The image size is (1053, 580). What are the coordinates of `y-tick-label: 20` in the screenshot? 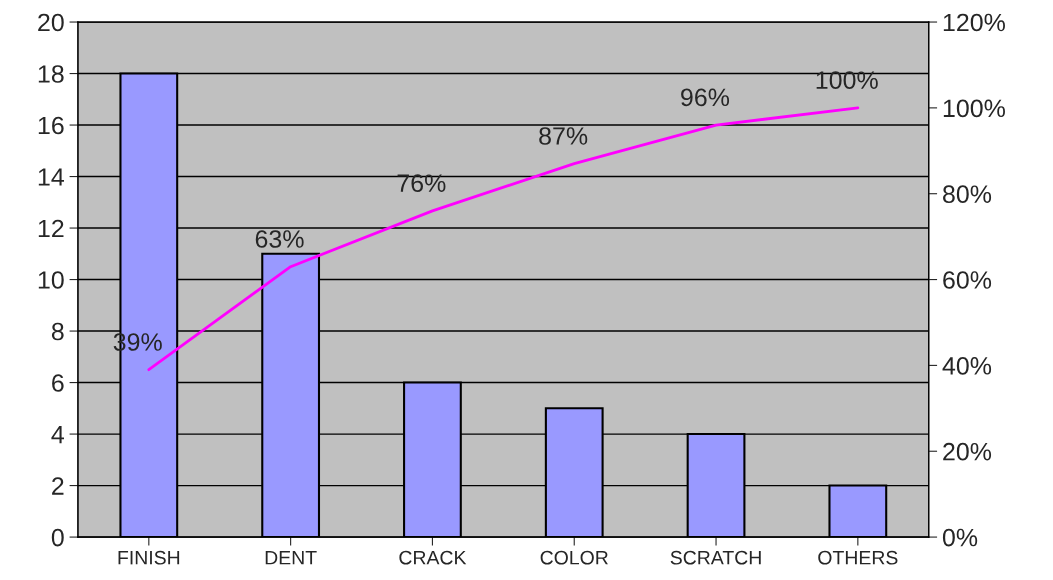 It's located at (51, 22).